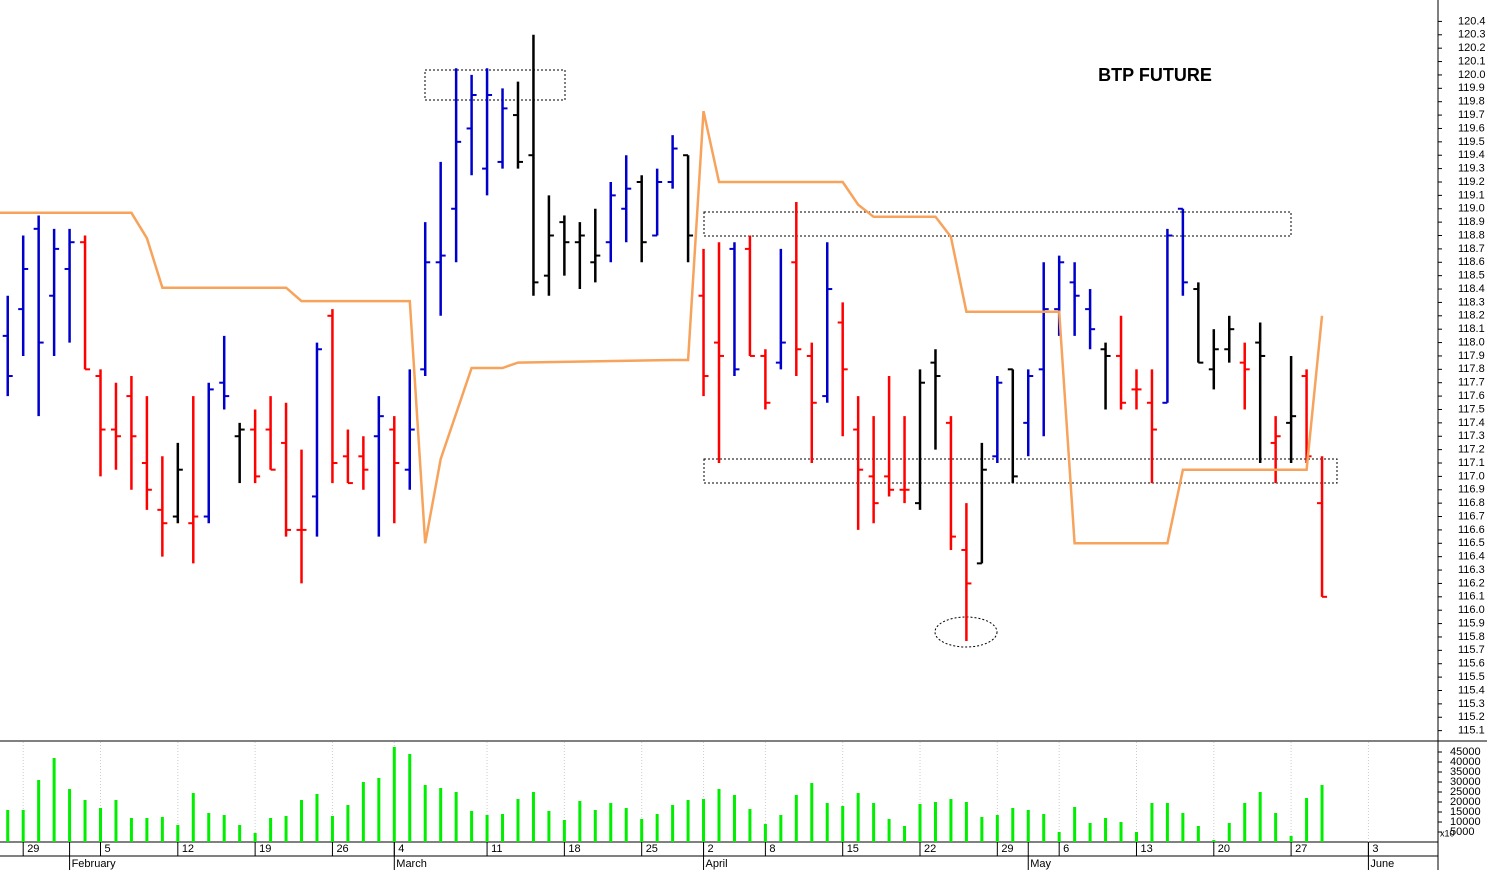  Describe the element at coordinates (1462, 832) in the screenshot. I see `volume-tick-label: 5000` at that location.